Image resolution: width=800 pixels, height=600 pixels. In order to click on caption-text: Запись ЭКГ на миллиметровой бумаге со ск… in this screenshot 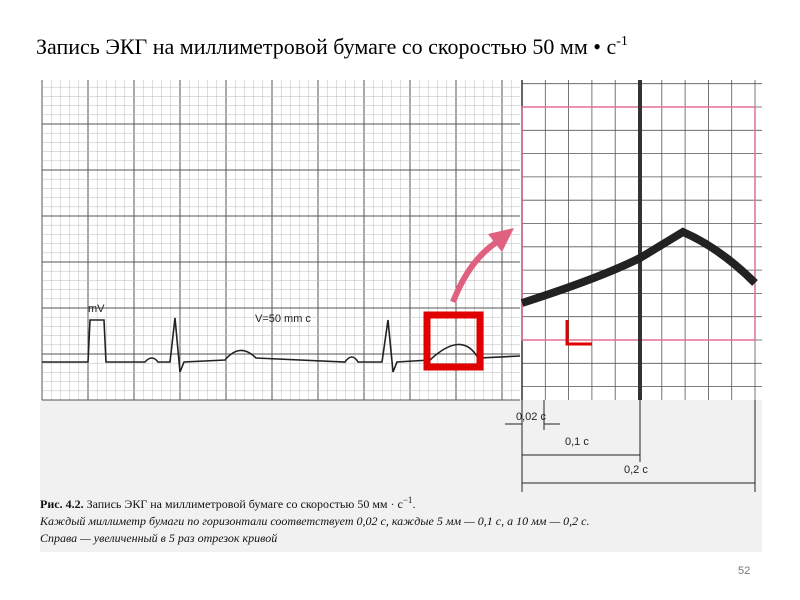, I will do `click(245, 504)`.